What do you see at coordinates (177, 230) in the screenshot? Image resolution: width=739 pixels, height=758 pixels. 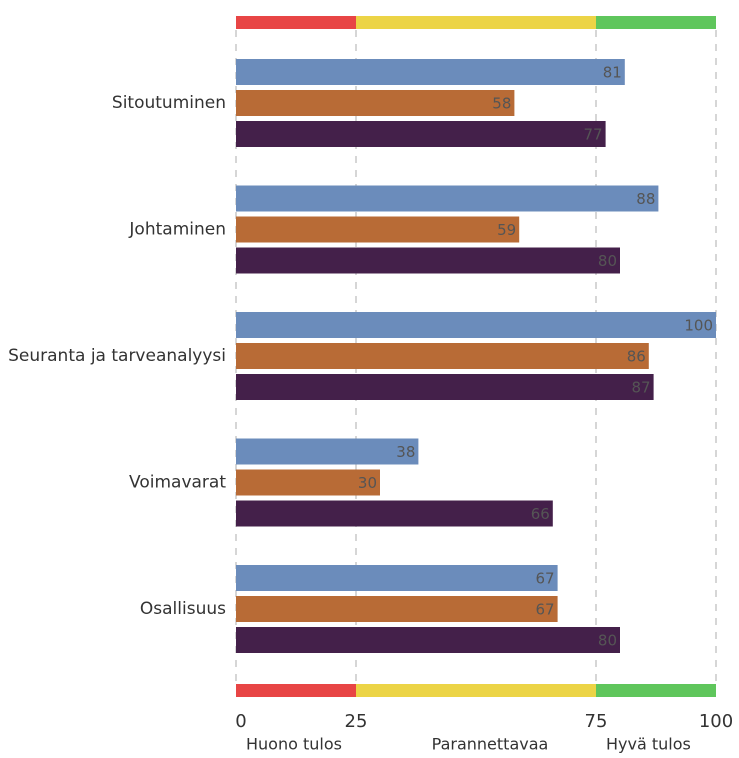 I see `category-label: Johtaminen` at bounding box center [177, 230].